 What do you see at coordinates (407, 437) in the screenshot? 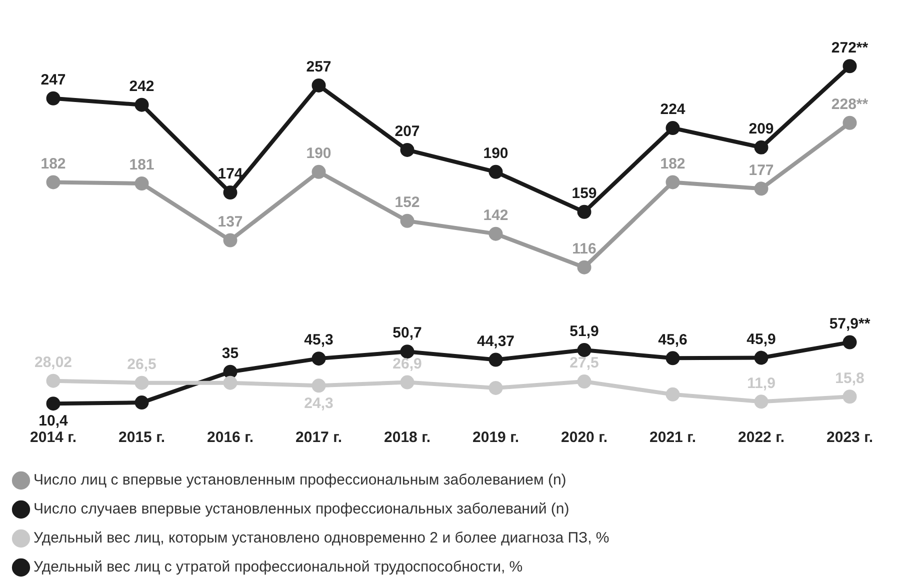
I see `x-tick-label: 2018 г.` at bounding box center [407, 437].